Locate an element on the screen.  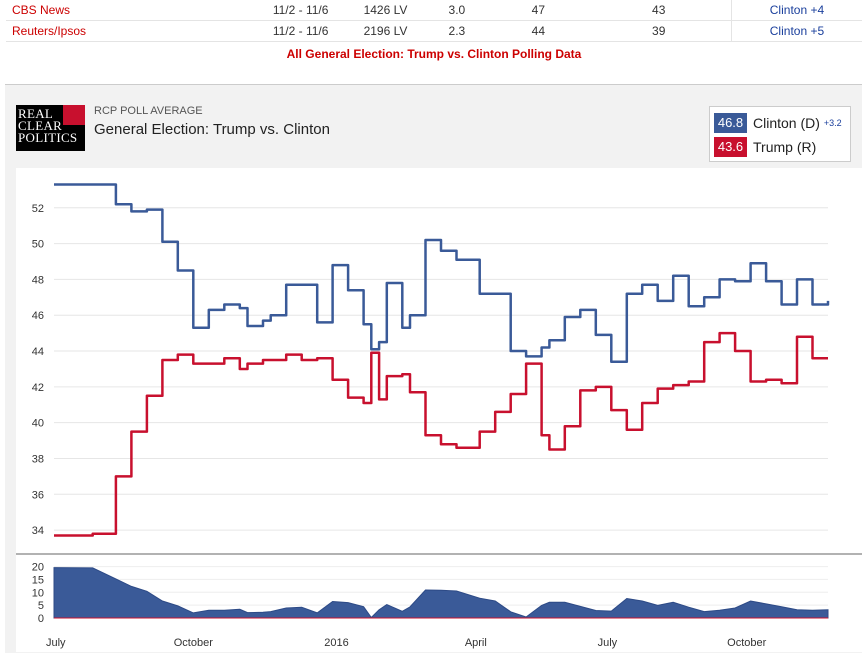
navigator-y-tick-label: 0 is located at coordinates (41, 619).